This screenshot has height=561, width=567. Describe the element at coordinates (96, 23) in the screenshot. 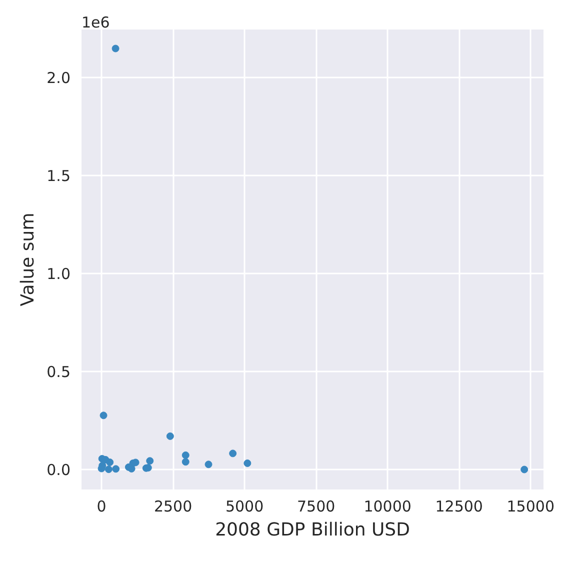

I see `annotation: 1e6` at that location.